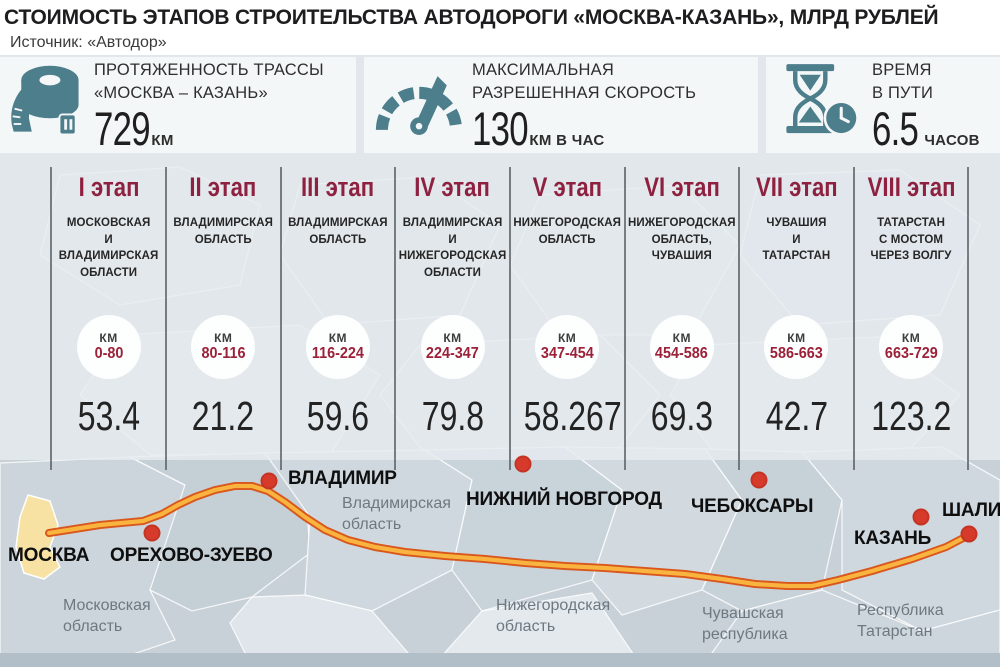  Describe the element at coordinates (952, 140) in the screenshot. I see `stat-unit: ЧАСОВ` at that location.